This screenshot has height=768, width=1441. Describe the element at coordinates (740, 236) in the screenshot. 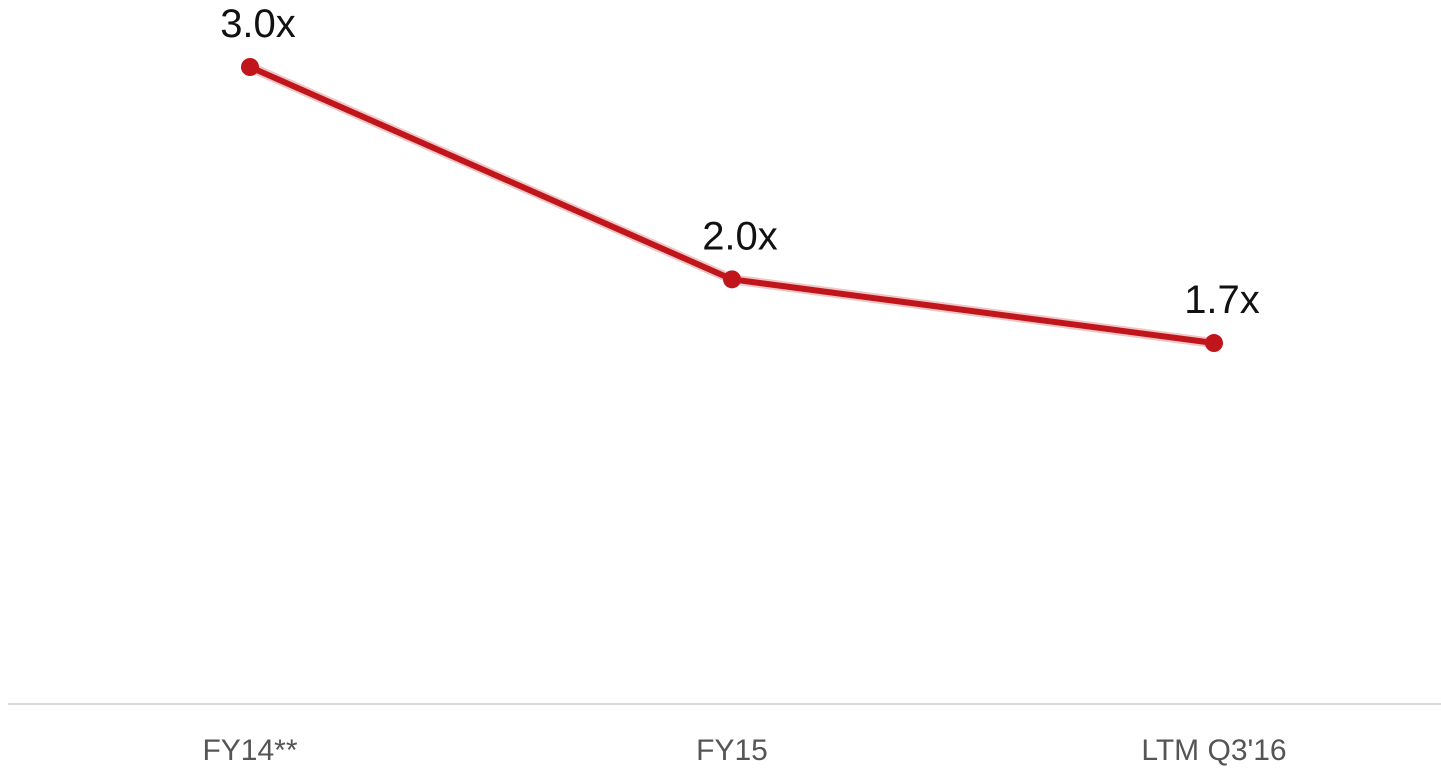

I see `data-label: 2.0x` at that location.